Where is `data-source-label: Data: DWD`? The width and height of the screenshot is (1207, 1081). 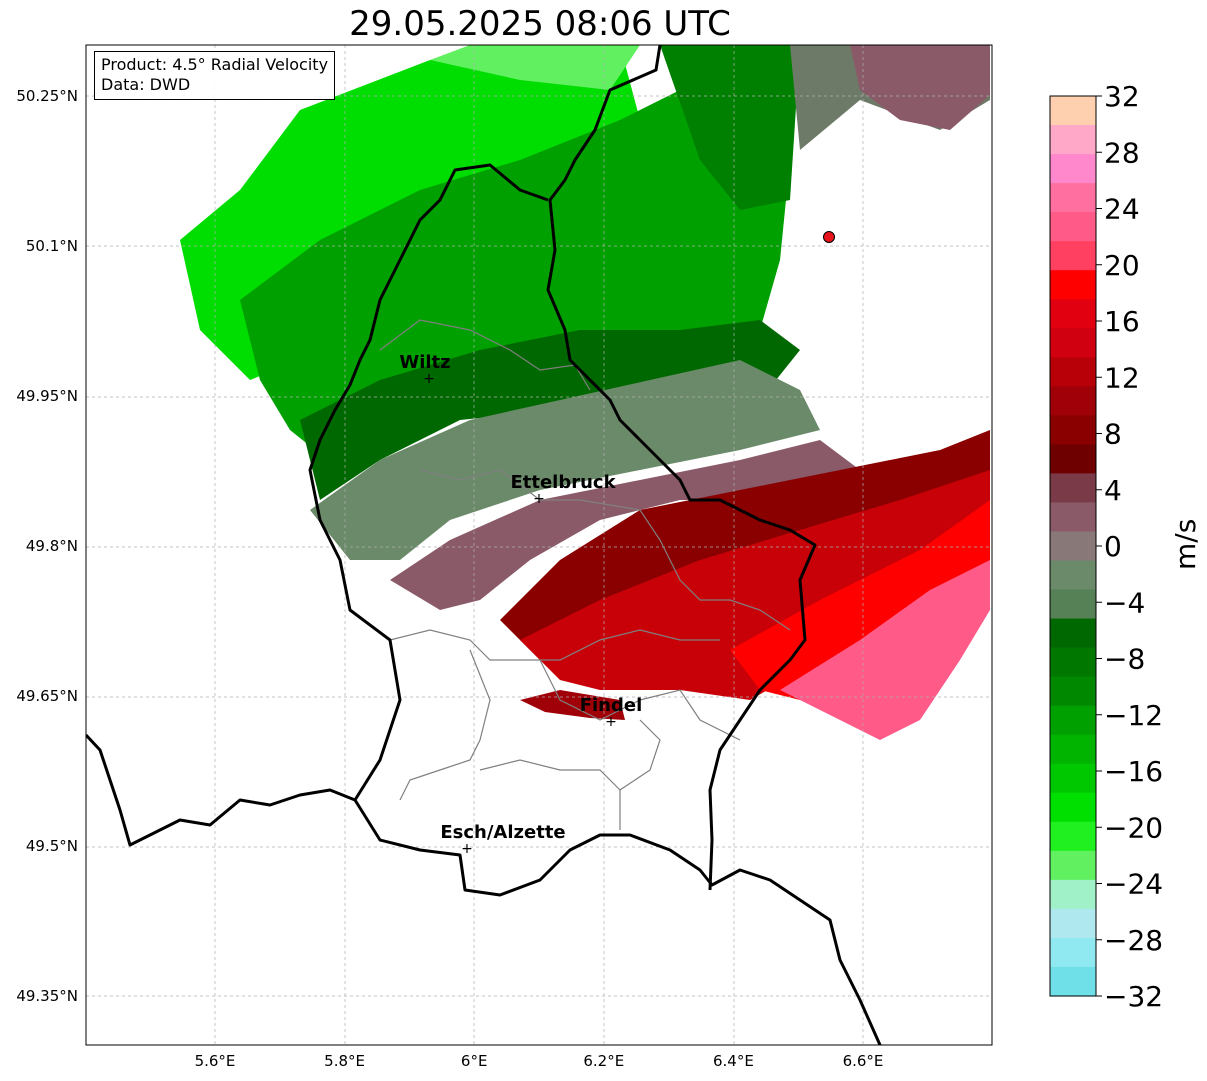
data-source-label: Data: DWD is located at coordinates (146, 84).